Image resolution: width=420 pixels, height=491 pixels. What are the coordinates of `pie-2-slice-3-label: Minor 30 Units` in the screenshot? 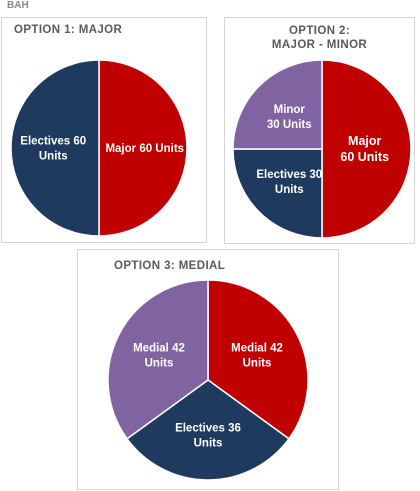 It's located at (289, 117).